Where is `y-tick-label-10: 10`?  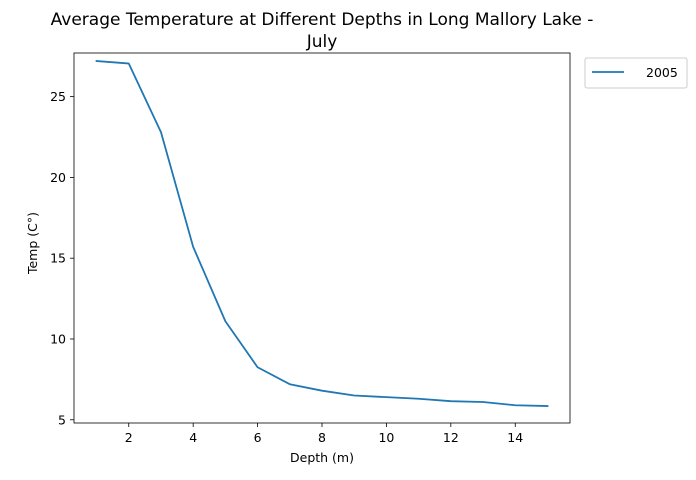 y-tick-label-10: 10 is located at coordinates (58, 338).